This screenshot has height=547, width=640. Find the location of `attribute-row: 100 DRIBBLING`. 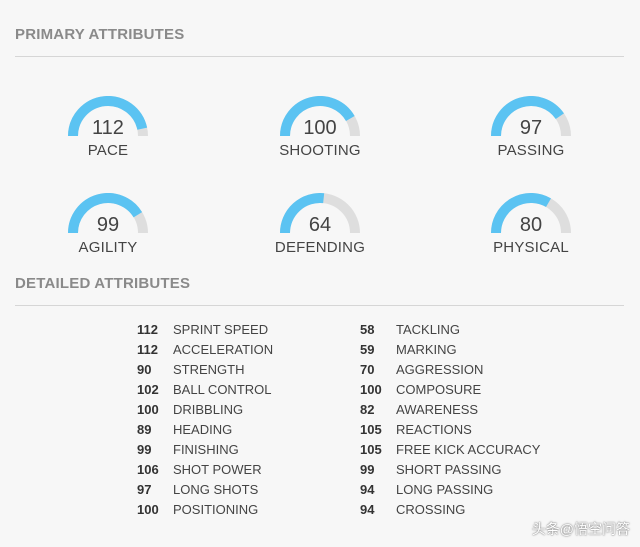

attribute-row: 100 DRIBBLING is located at coordinates (205, 411).